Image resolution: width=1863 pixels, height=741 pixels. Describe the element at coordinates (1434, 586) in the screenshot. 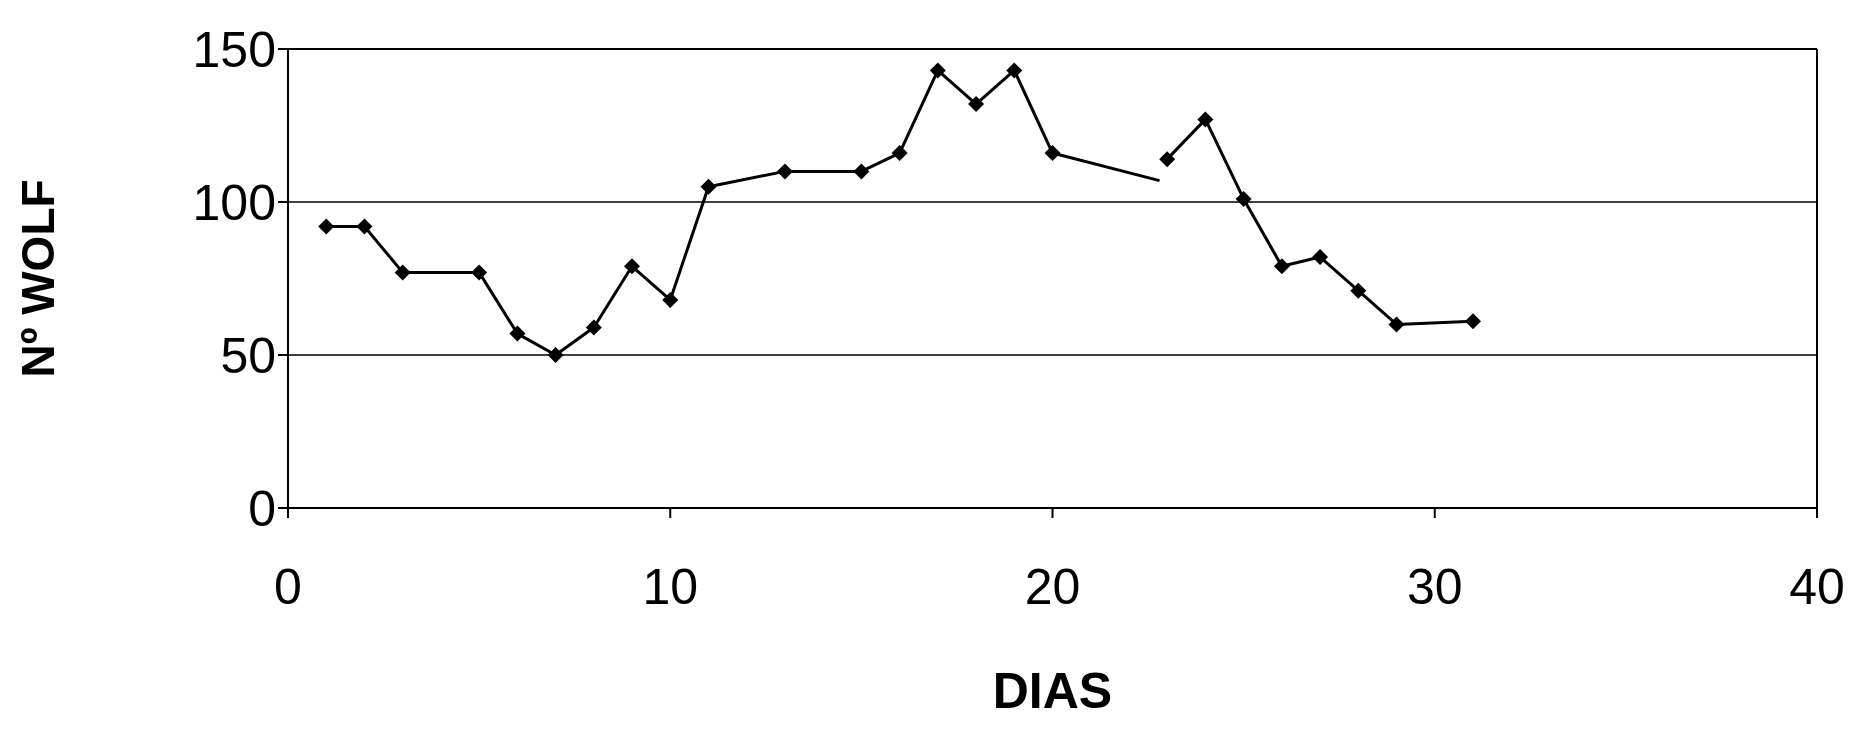

I see `x-tick-label: 30` at that location.